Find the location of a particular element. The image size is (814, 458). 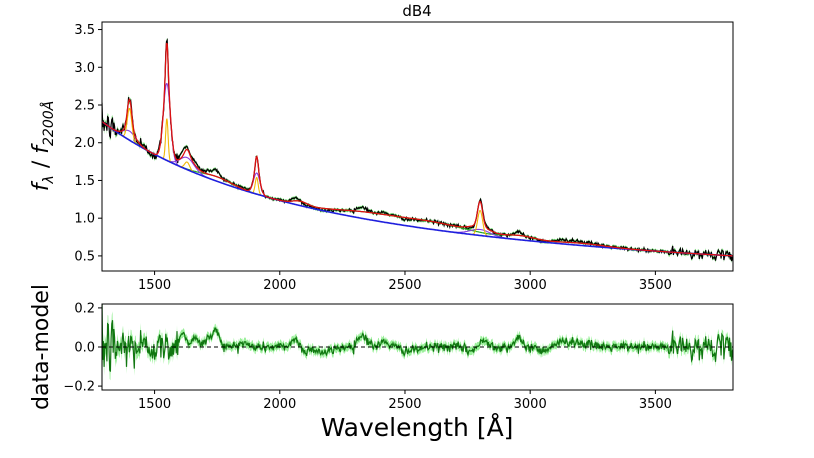

spectrum-y-tick-label: 3.0 is located at coordinates (84, 68).